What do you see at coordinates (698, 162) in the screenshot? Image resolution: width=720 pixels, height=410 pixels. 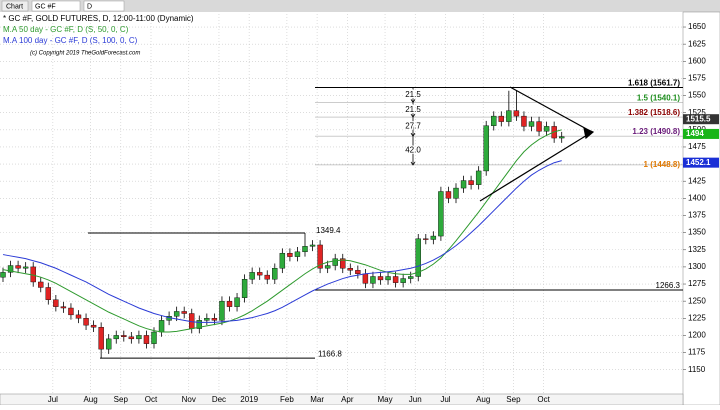 I see `price-tag-label: 1452.1` at bounding box center [698, 162].